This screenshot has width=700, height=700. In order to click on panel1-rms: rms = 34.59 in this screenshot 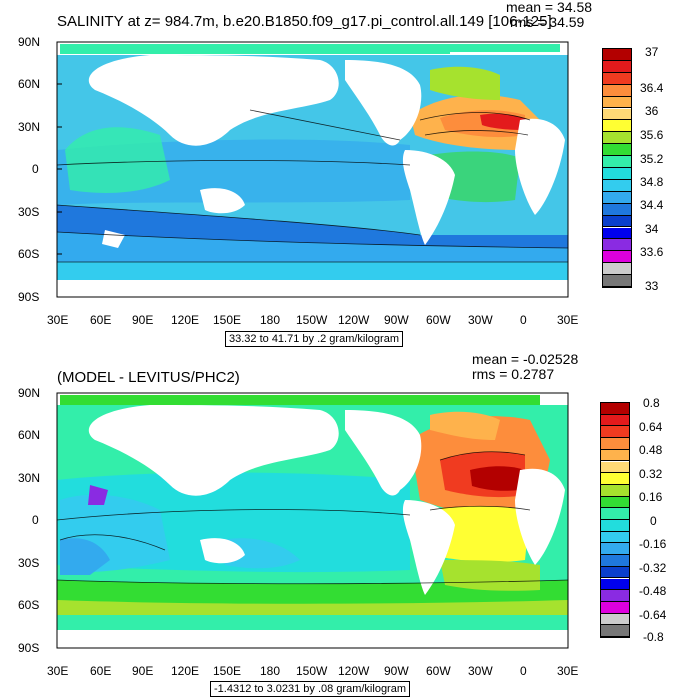, I will do `click(547, 22)`.